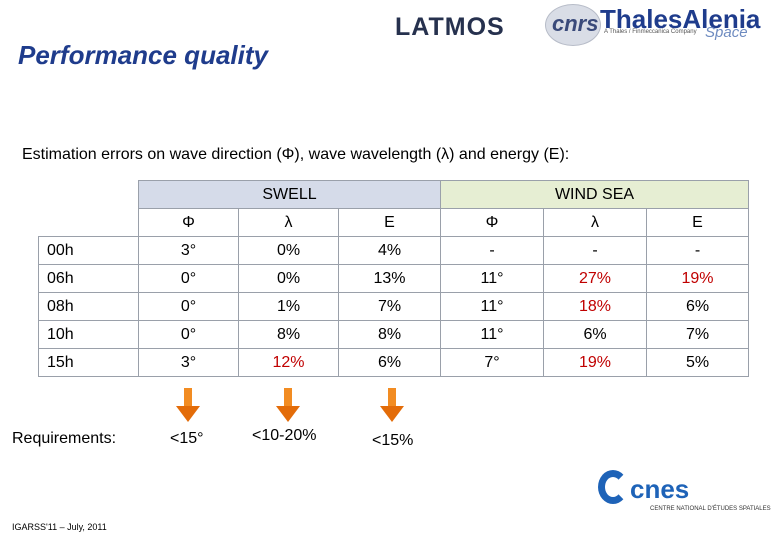  Describe the element at coordinates (88, 278) in the screenshot. I see `row-label: 06h` at that location.